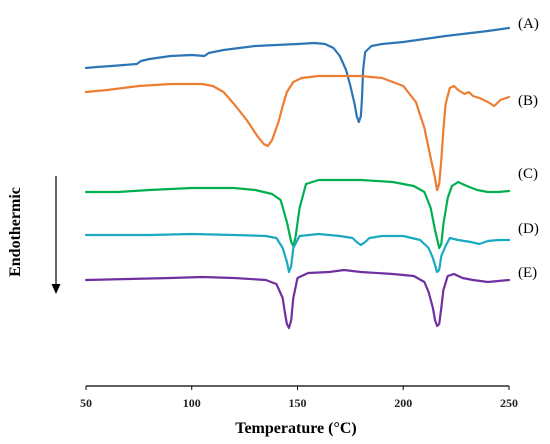  Describe the element at coordinates (56, 289) in the screenshot. I see `y-axis-arrow-head` at that location.